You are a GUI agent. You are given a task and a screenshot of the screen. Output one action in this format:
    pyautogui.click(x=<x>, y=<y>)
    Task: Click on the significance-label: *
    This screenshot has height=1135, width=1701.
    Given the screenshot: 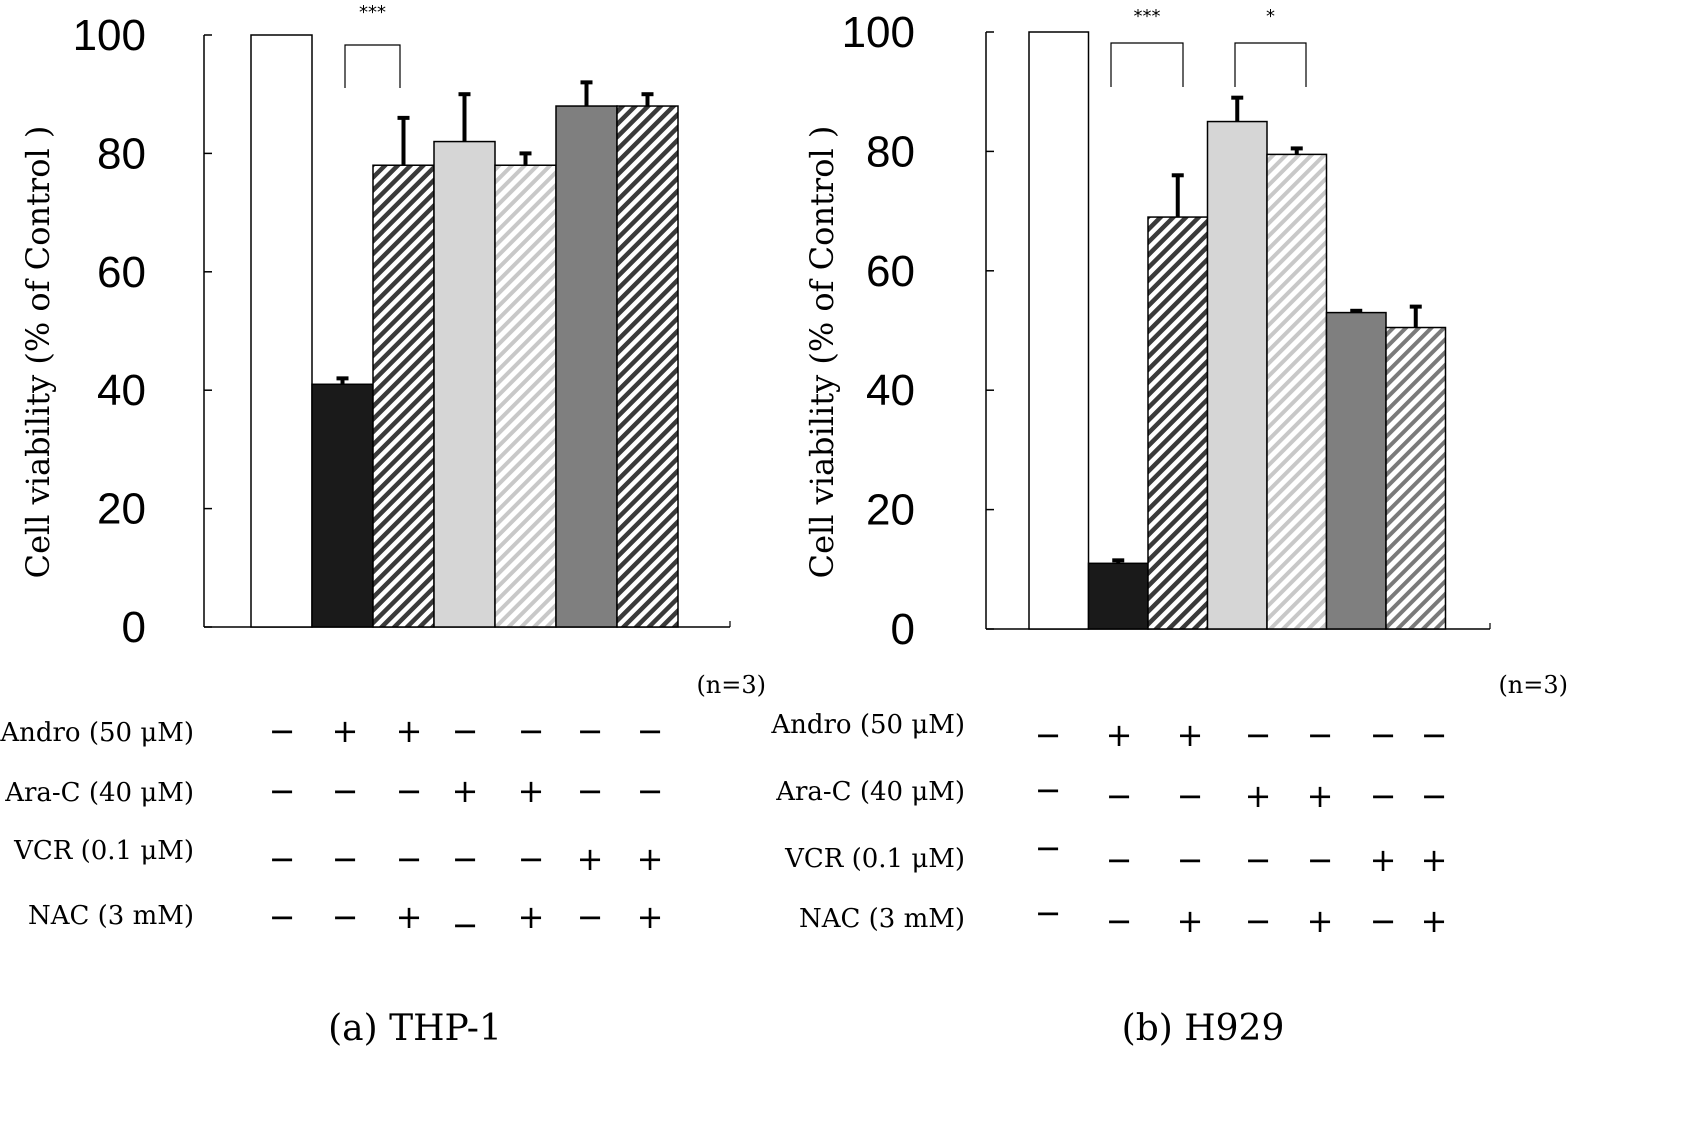 What is the action you would take?
    pyautogui.click(x=1270, y=16)
    